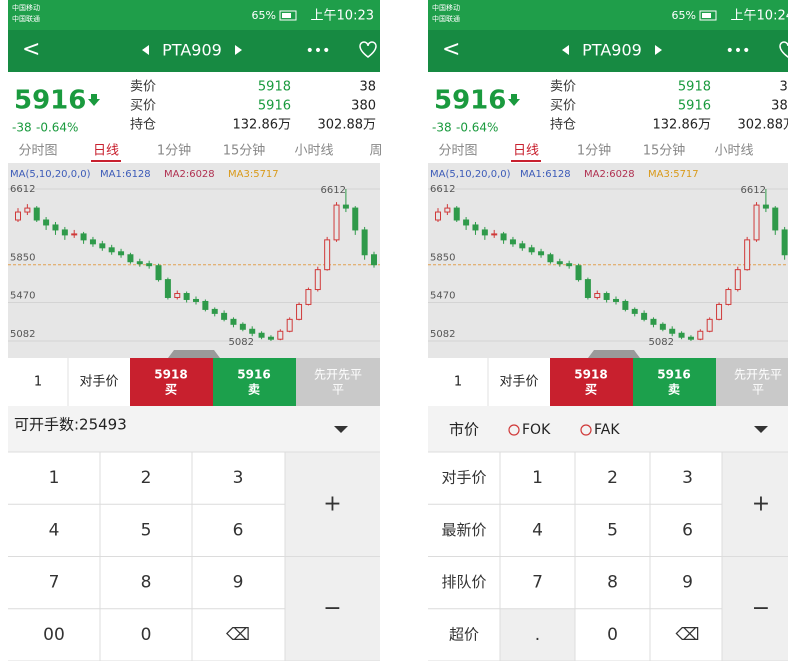 The image size is (788, 661). I want to click on keypad-key: ., so click(537, 635).